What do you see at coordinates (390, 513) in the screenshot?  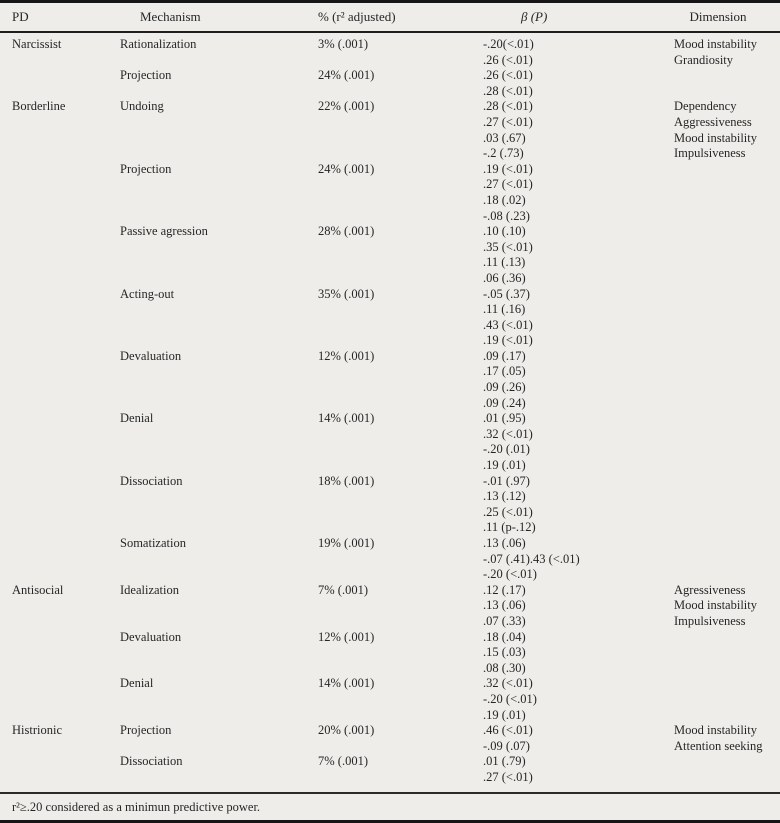 I see `table-row: .25 (<.01)` at bounding box center [390, 513].